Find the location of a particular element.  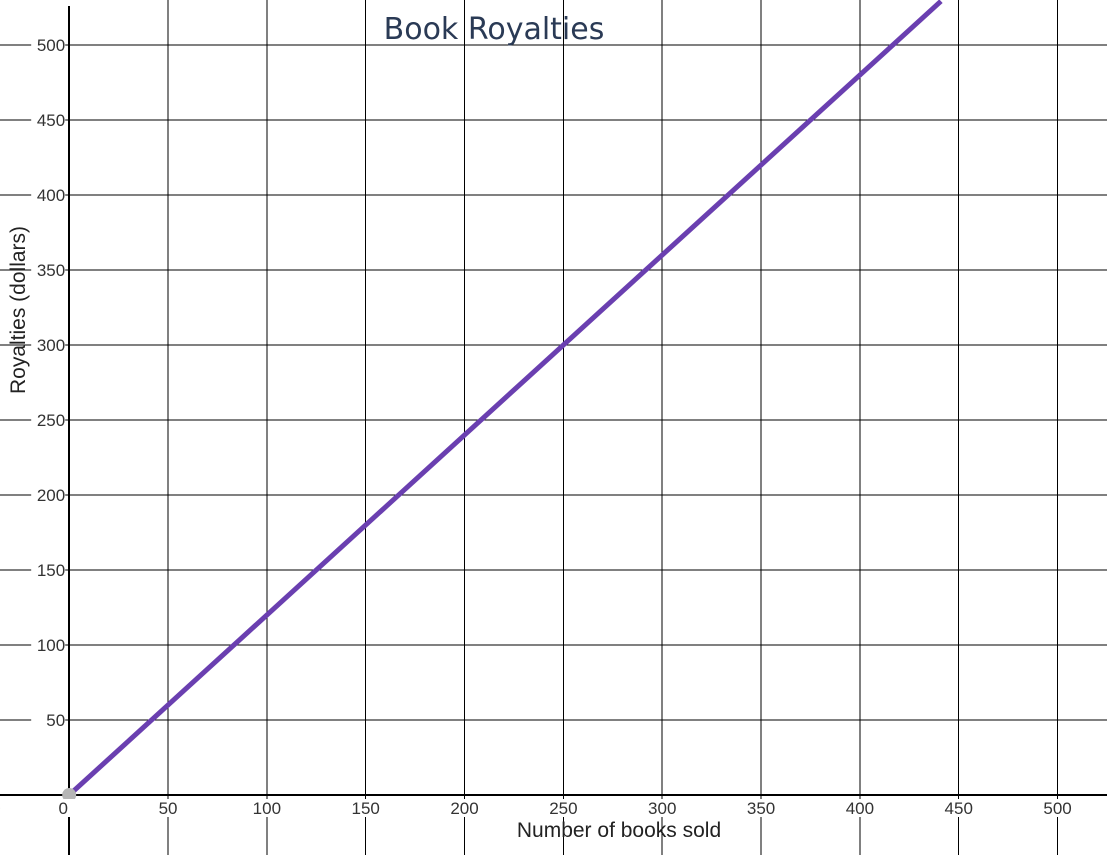

y-tick-label-150: 150 is located at coordinates (51, 570).